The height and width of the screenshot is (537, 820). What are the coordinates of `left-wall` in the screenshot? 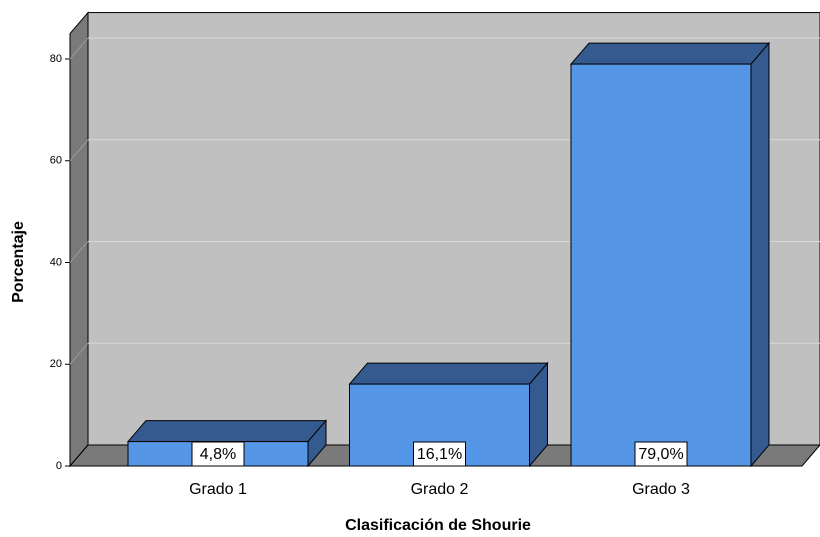 It's located at (79, 239).